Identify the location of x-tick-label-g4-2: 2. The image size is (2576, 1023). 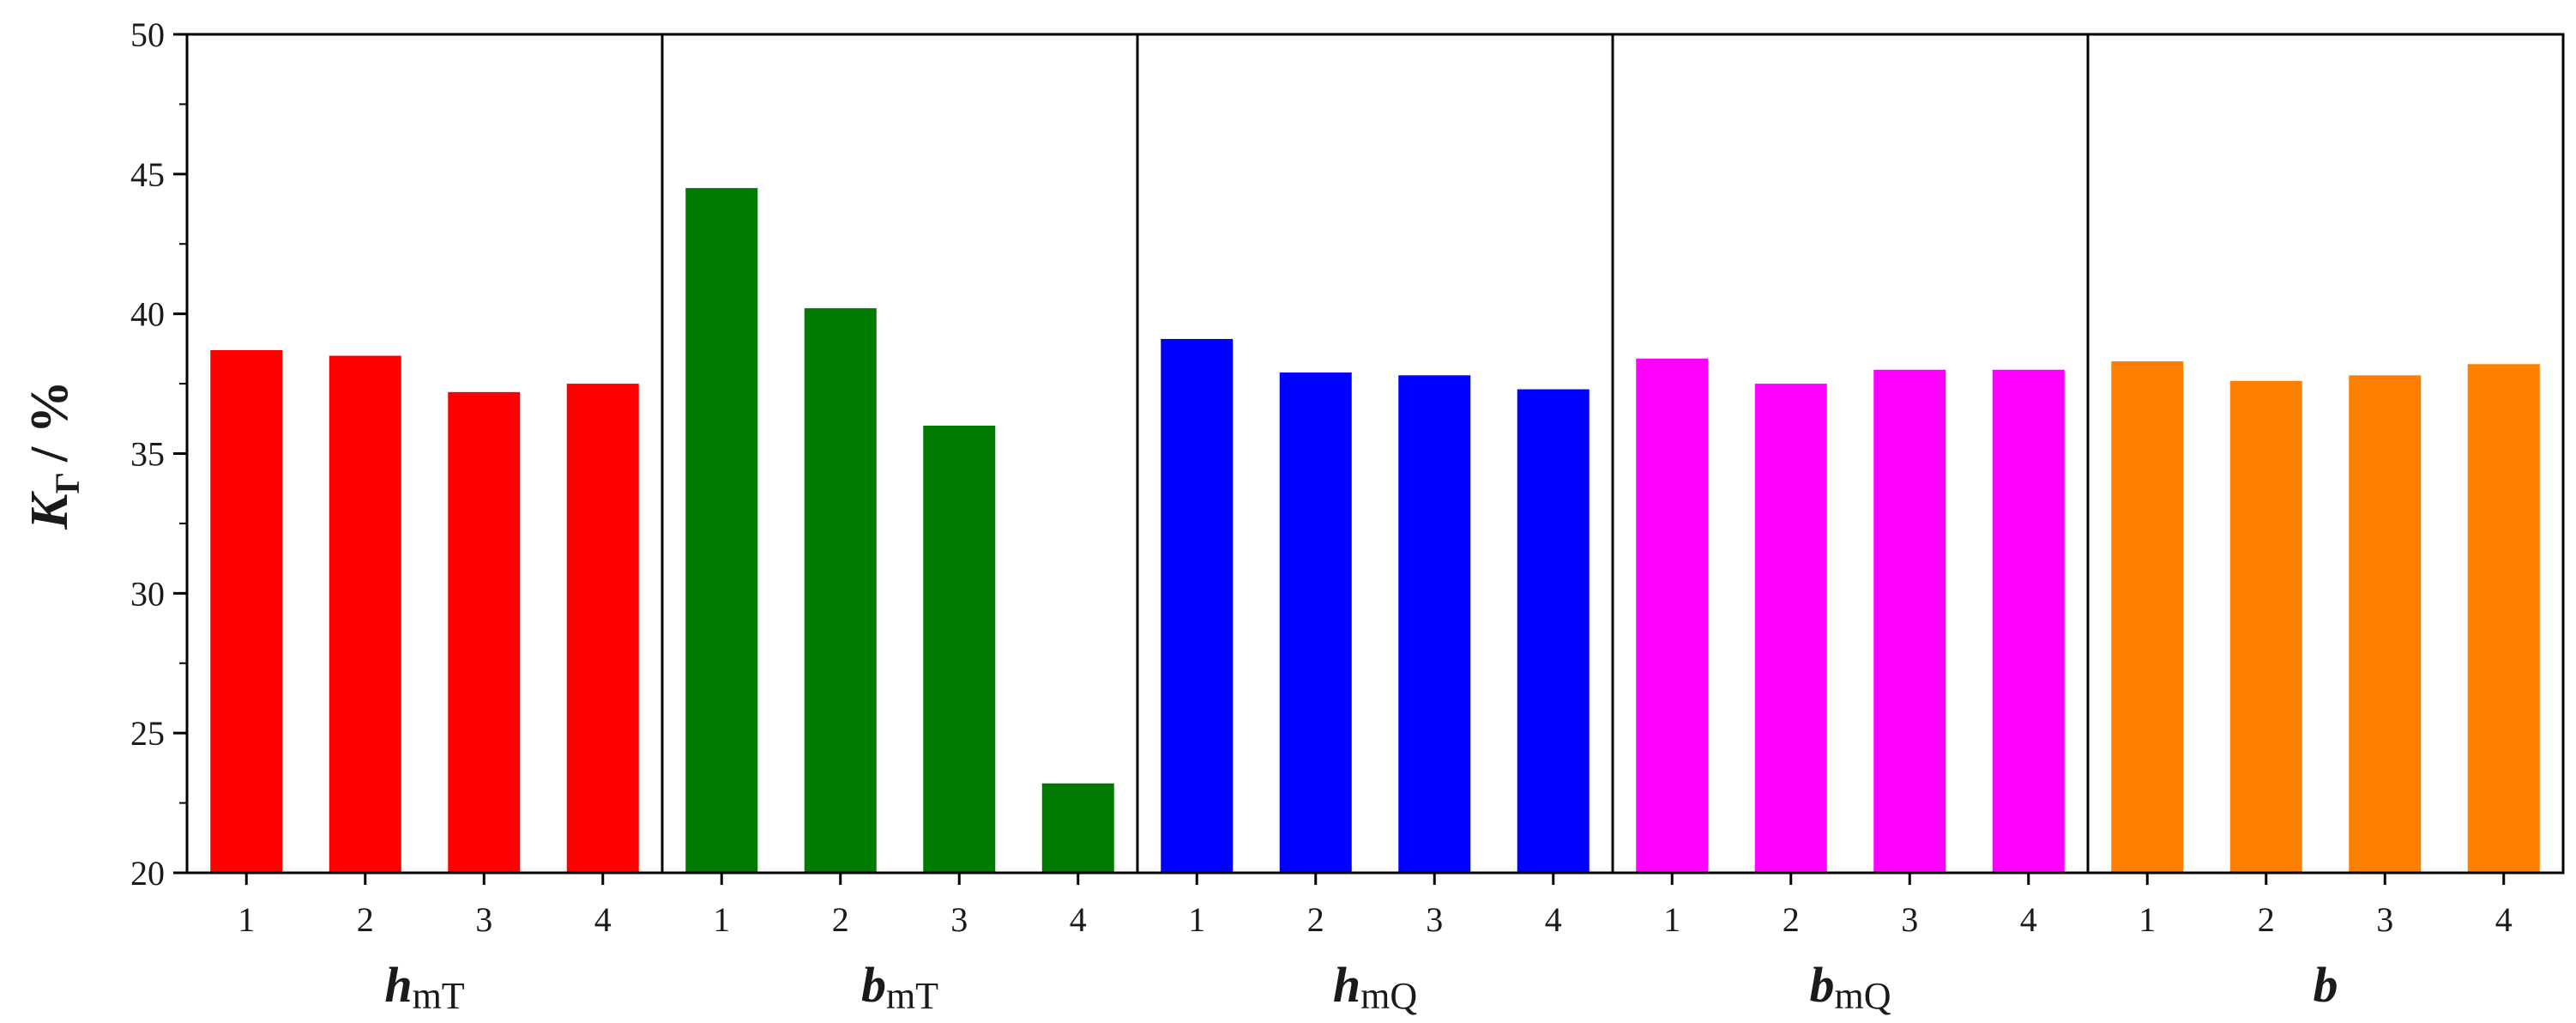
(1792, 919).